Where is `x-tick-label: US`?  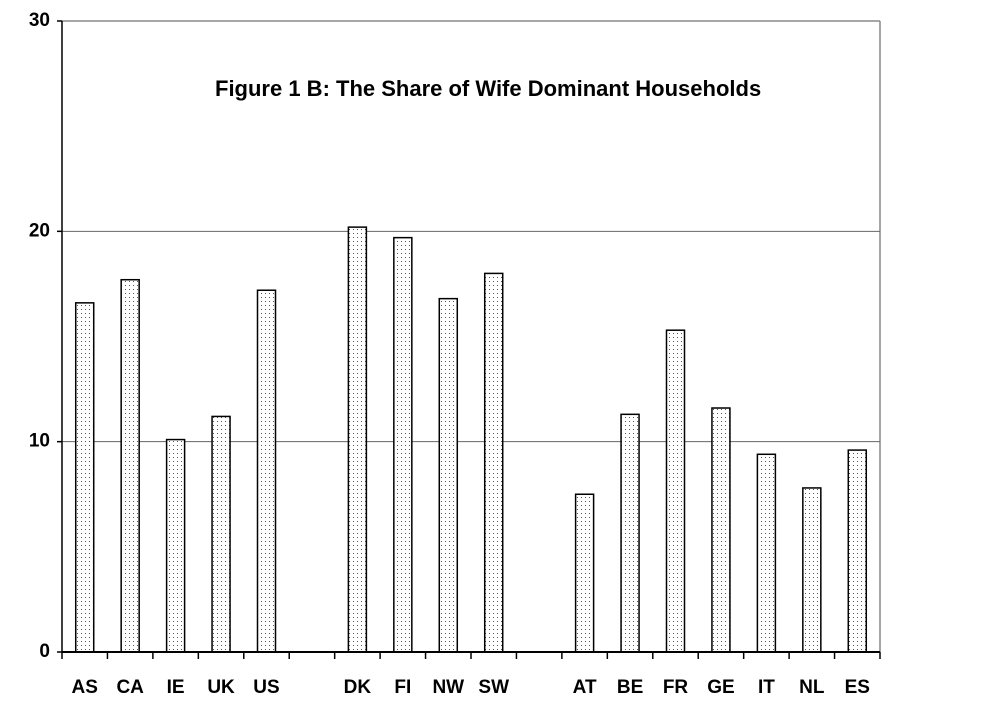 x-tick-label: US is located at coordinates (266, 687).